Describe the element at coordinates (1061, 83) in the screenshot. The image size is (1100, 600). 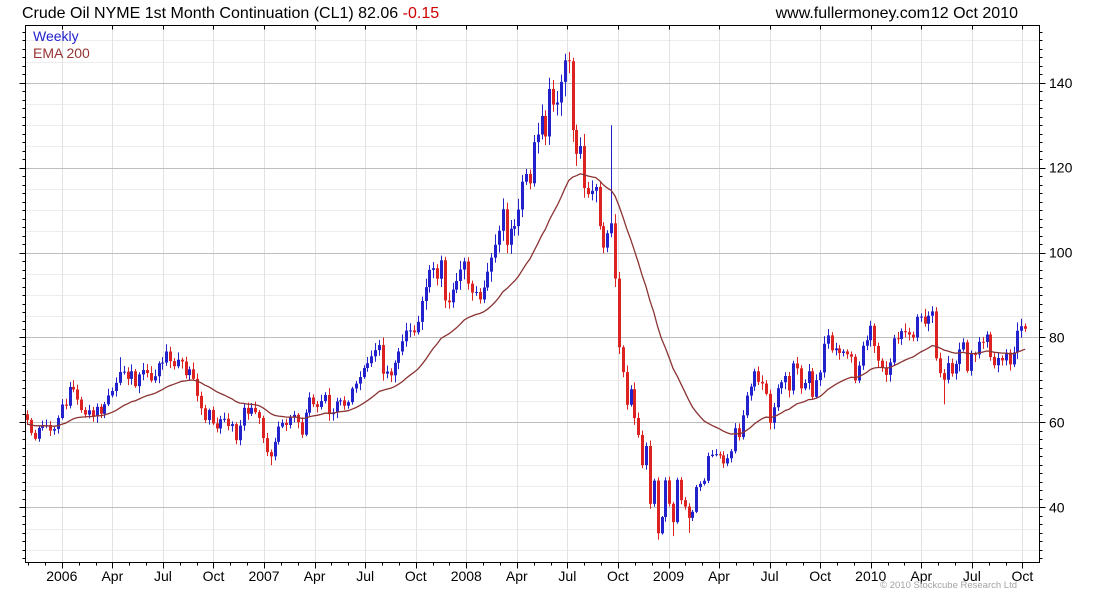
I see `y-axis-label: 140` at that location.